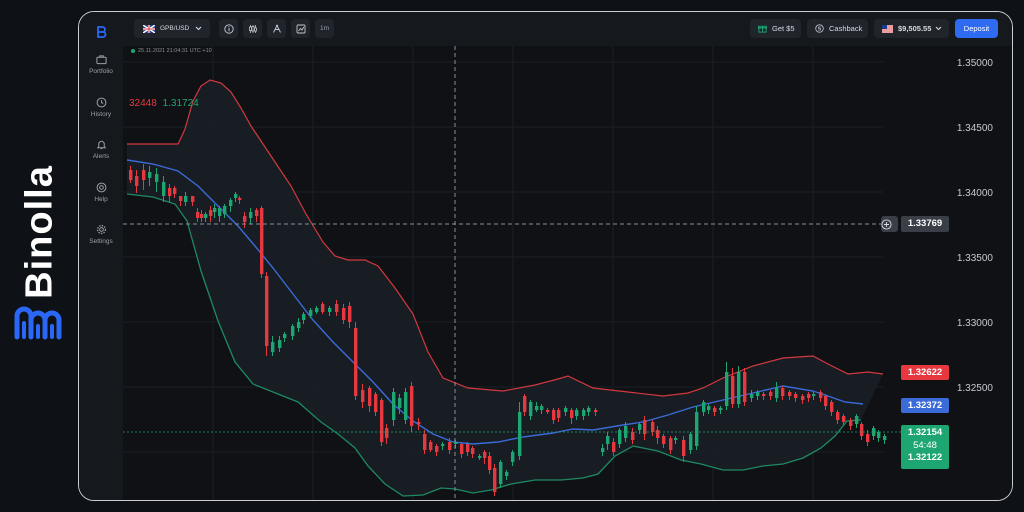  Describe the element at coordinates (925, 432) in the screenshot. I see `current-price-value: 1.32154` at that location.